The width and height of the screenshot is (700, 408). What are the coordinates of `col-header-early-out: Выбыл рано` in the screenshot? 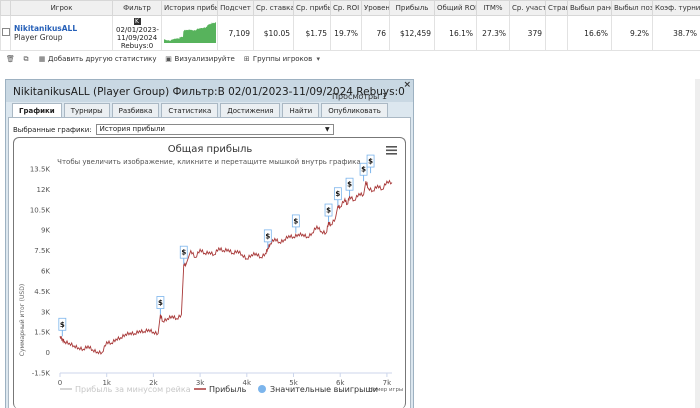 It's located at (589, 8).